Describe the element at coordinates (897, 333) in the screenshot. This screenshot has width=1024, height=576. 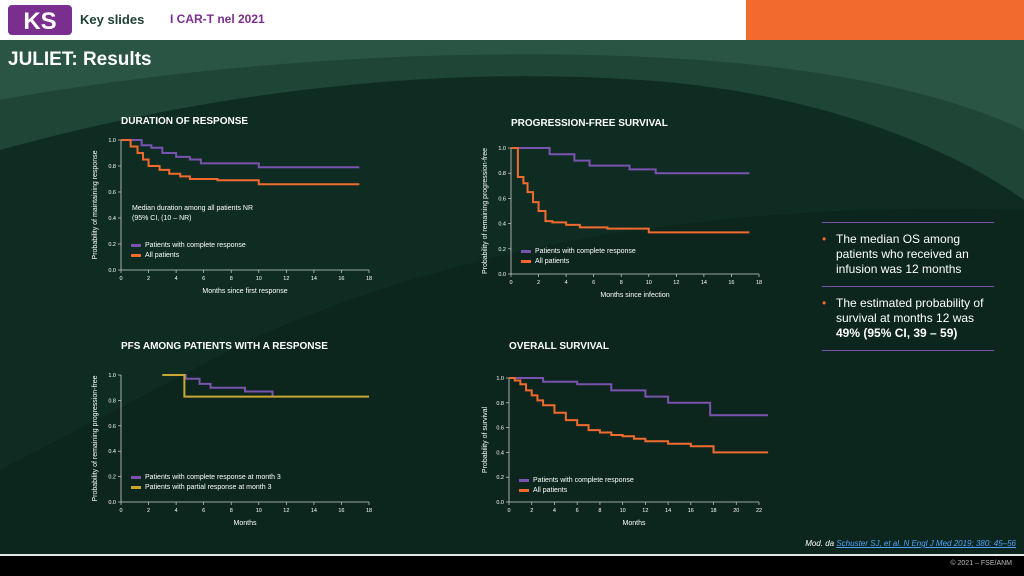
I see `finding-highlight: 49% (95% CI, 39 – 59)` at that location.